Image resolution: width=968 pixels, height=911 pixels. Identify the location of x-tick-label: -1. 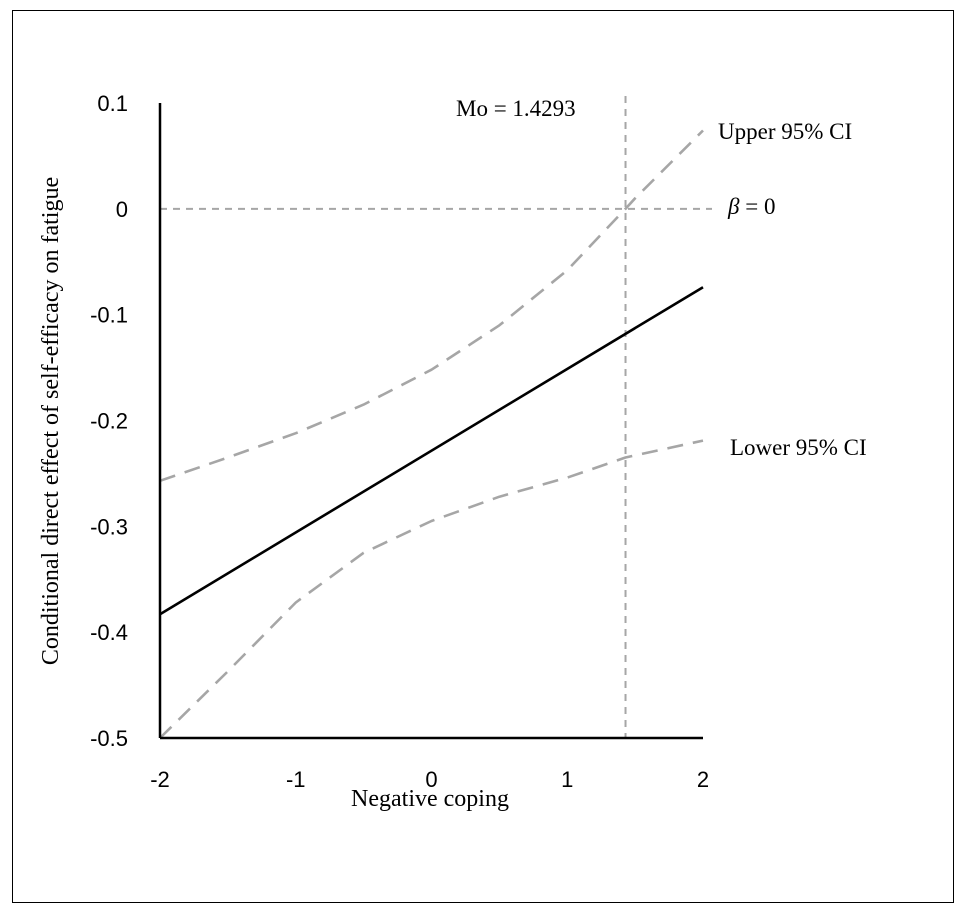
(296, 779).